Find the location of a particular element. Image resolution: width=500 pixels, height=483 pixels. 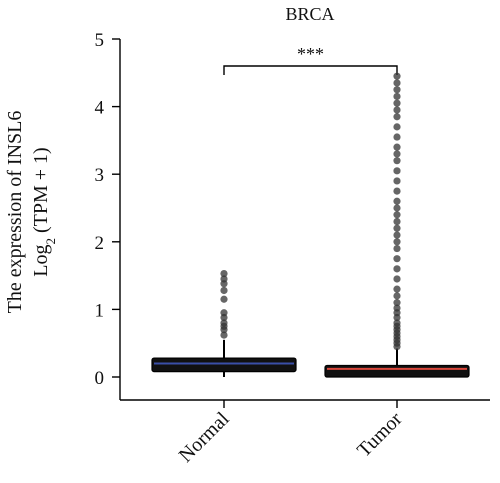

bracket-line is located at coordinates (310, 70).